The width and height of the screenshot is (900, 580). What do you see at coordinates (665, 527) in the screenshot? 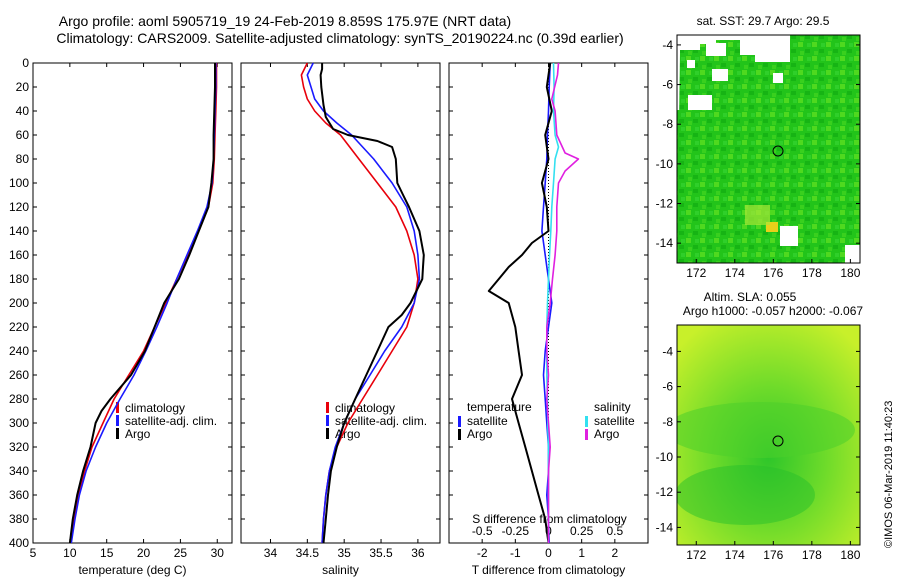
I see `sla-map-y-tick-label: -14` at bounding box center [665, 527].